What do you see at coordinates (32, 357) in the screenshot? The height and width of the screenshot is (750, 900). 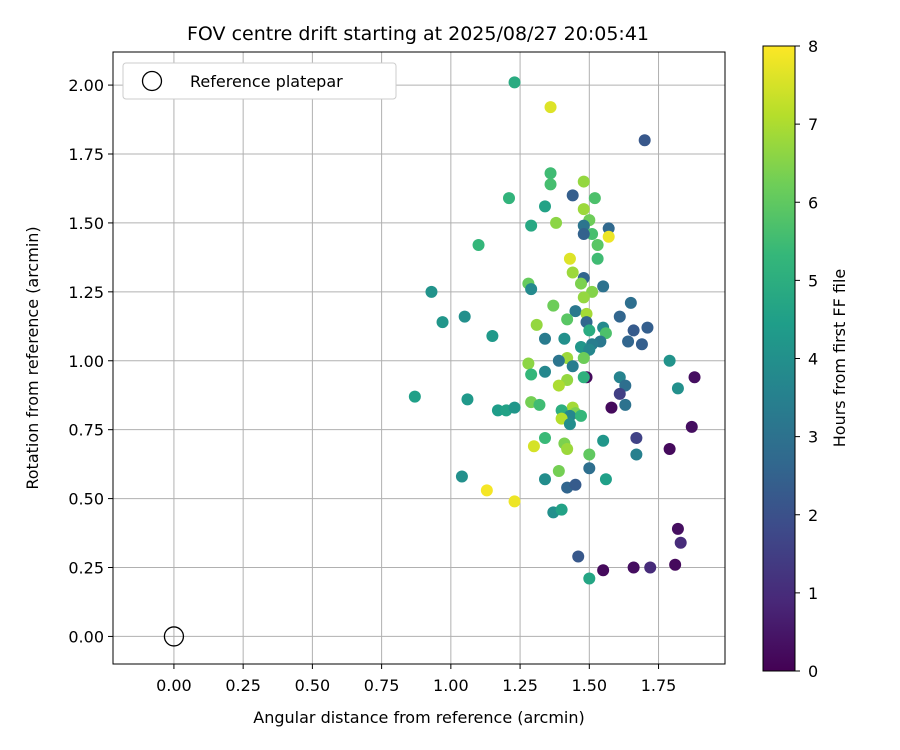 I see `y-axis-label: Rotation from reference (arcmin)` at bounding box center [32, 357].